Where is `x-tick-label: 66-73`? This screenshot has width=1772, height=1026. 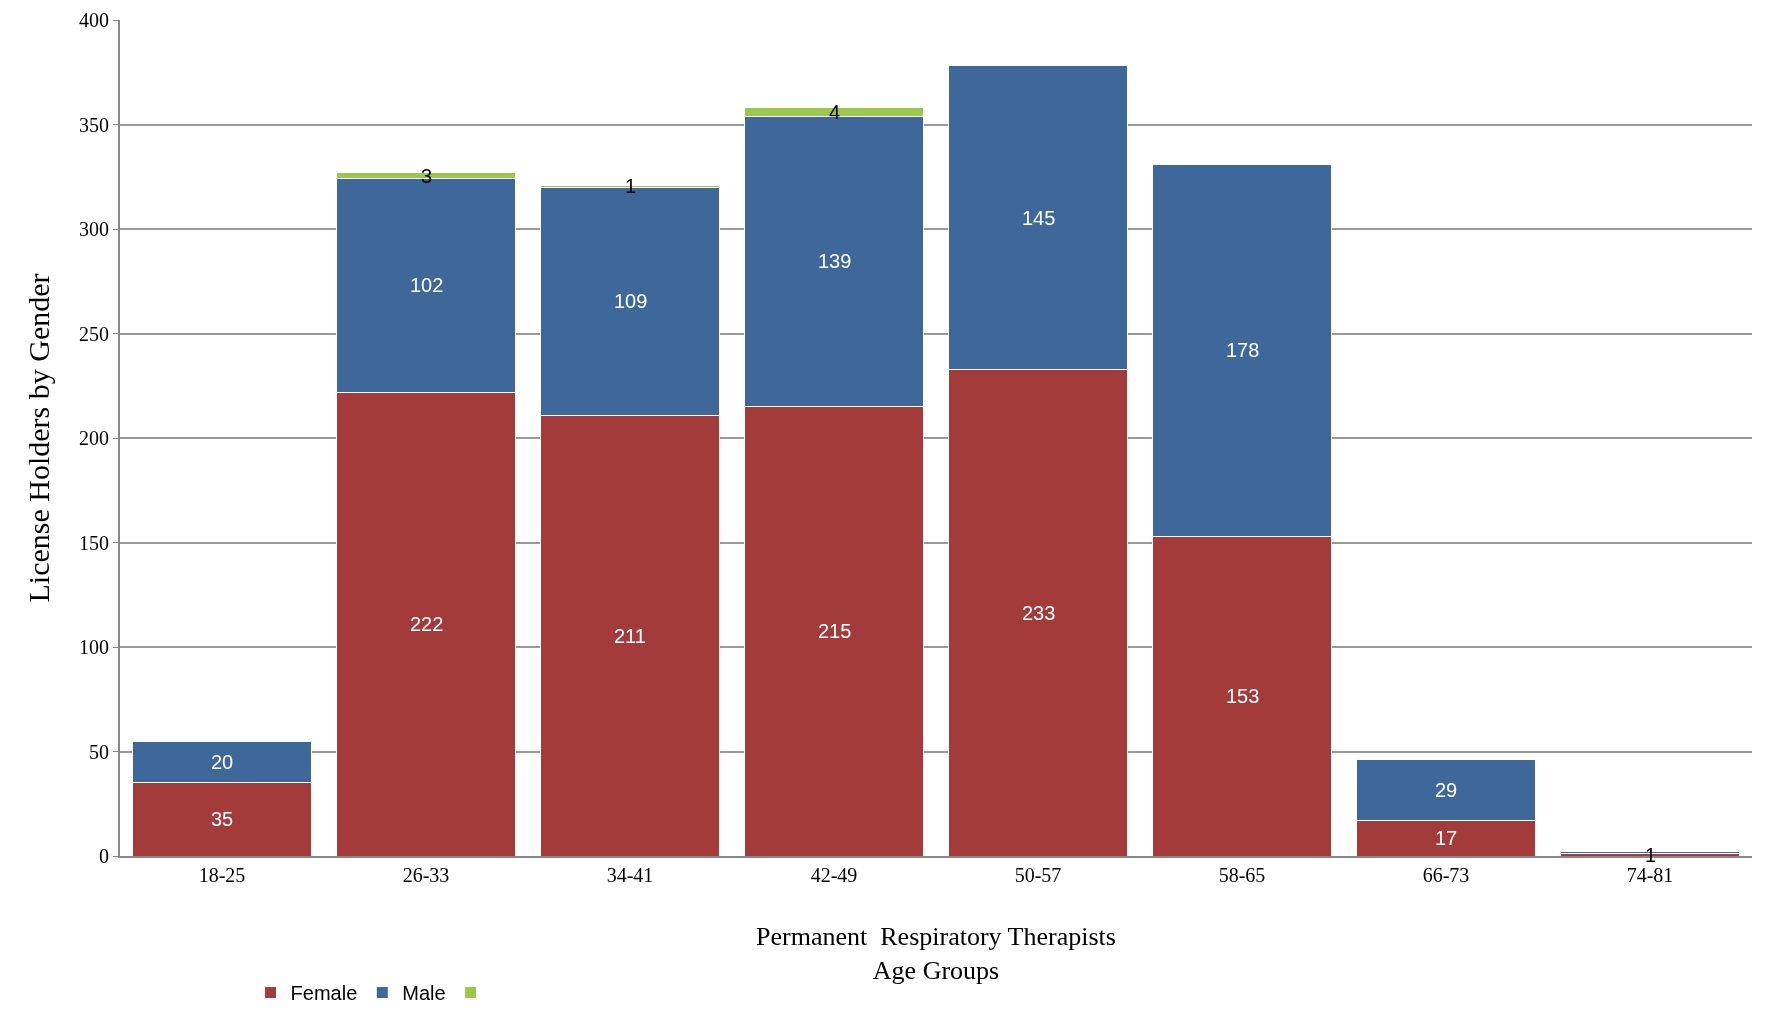 x-tick-label: 66-73 is located at coordinates (1446, 875).